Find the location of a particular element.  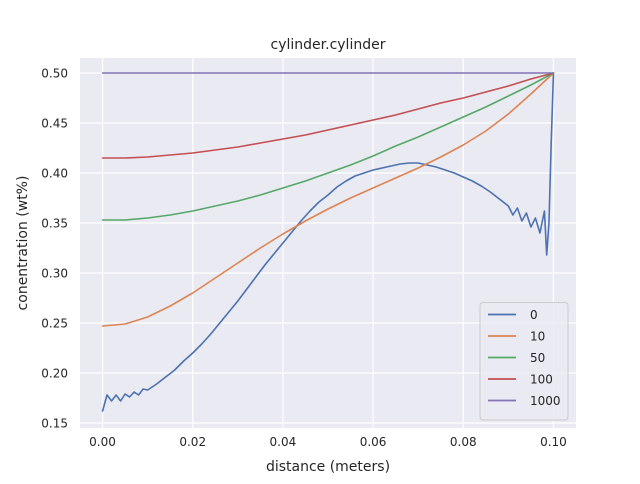

y-axis-label: conentration (wt%) is located at coordinates (23, 243).